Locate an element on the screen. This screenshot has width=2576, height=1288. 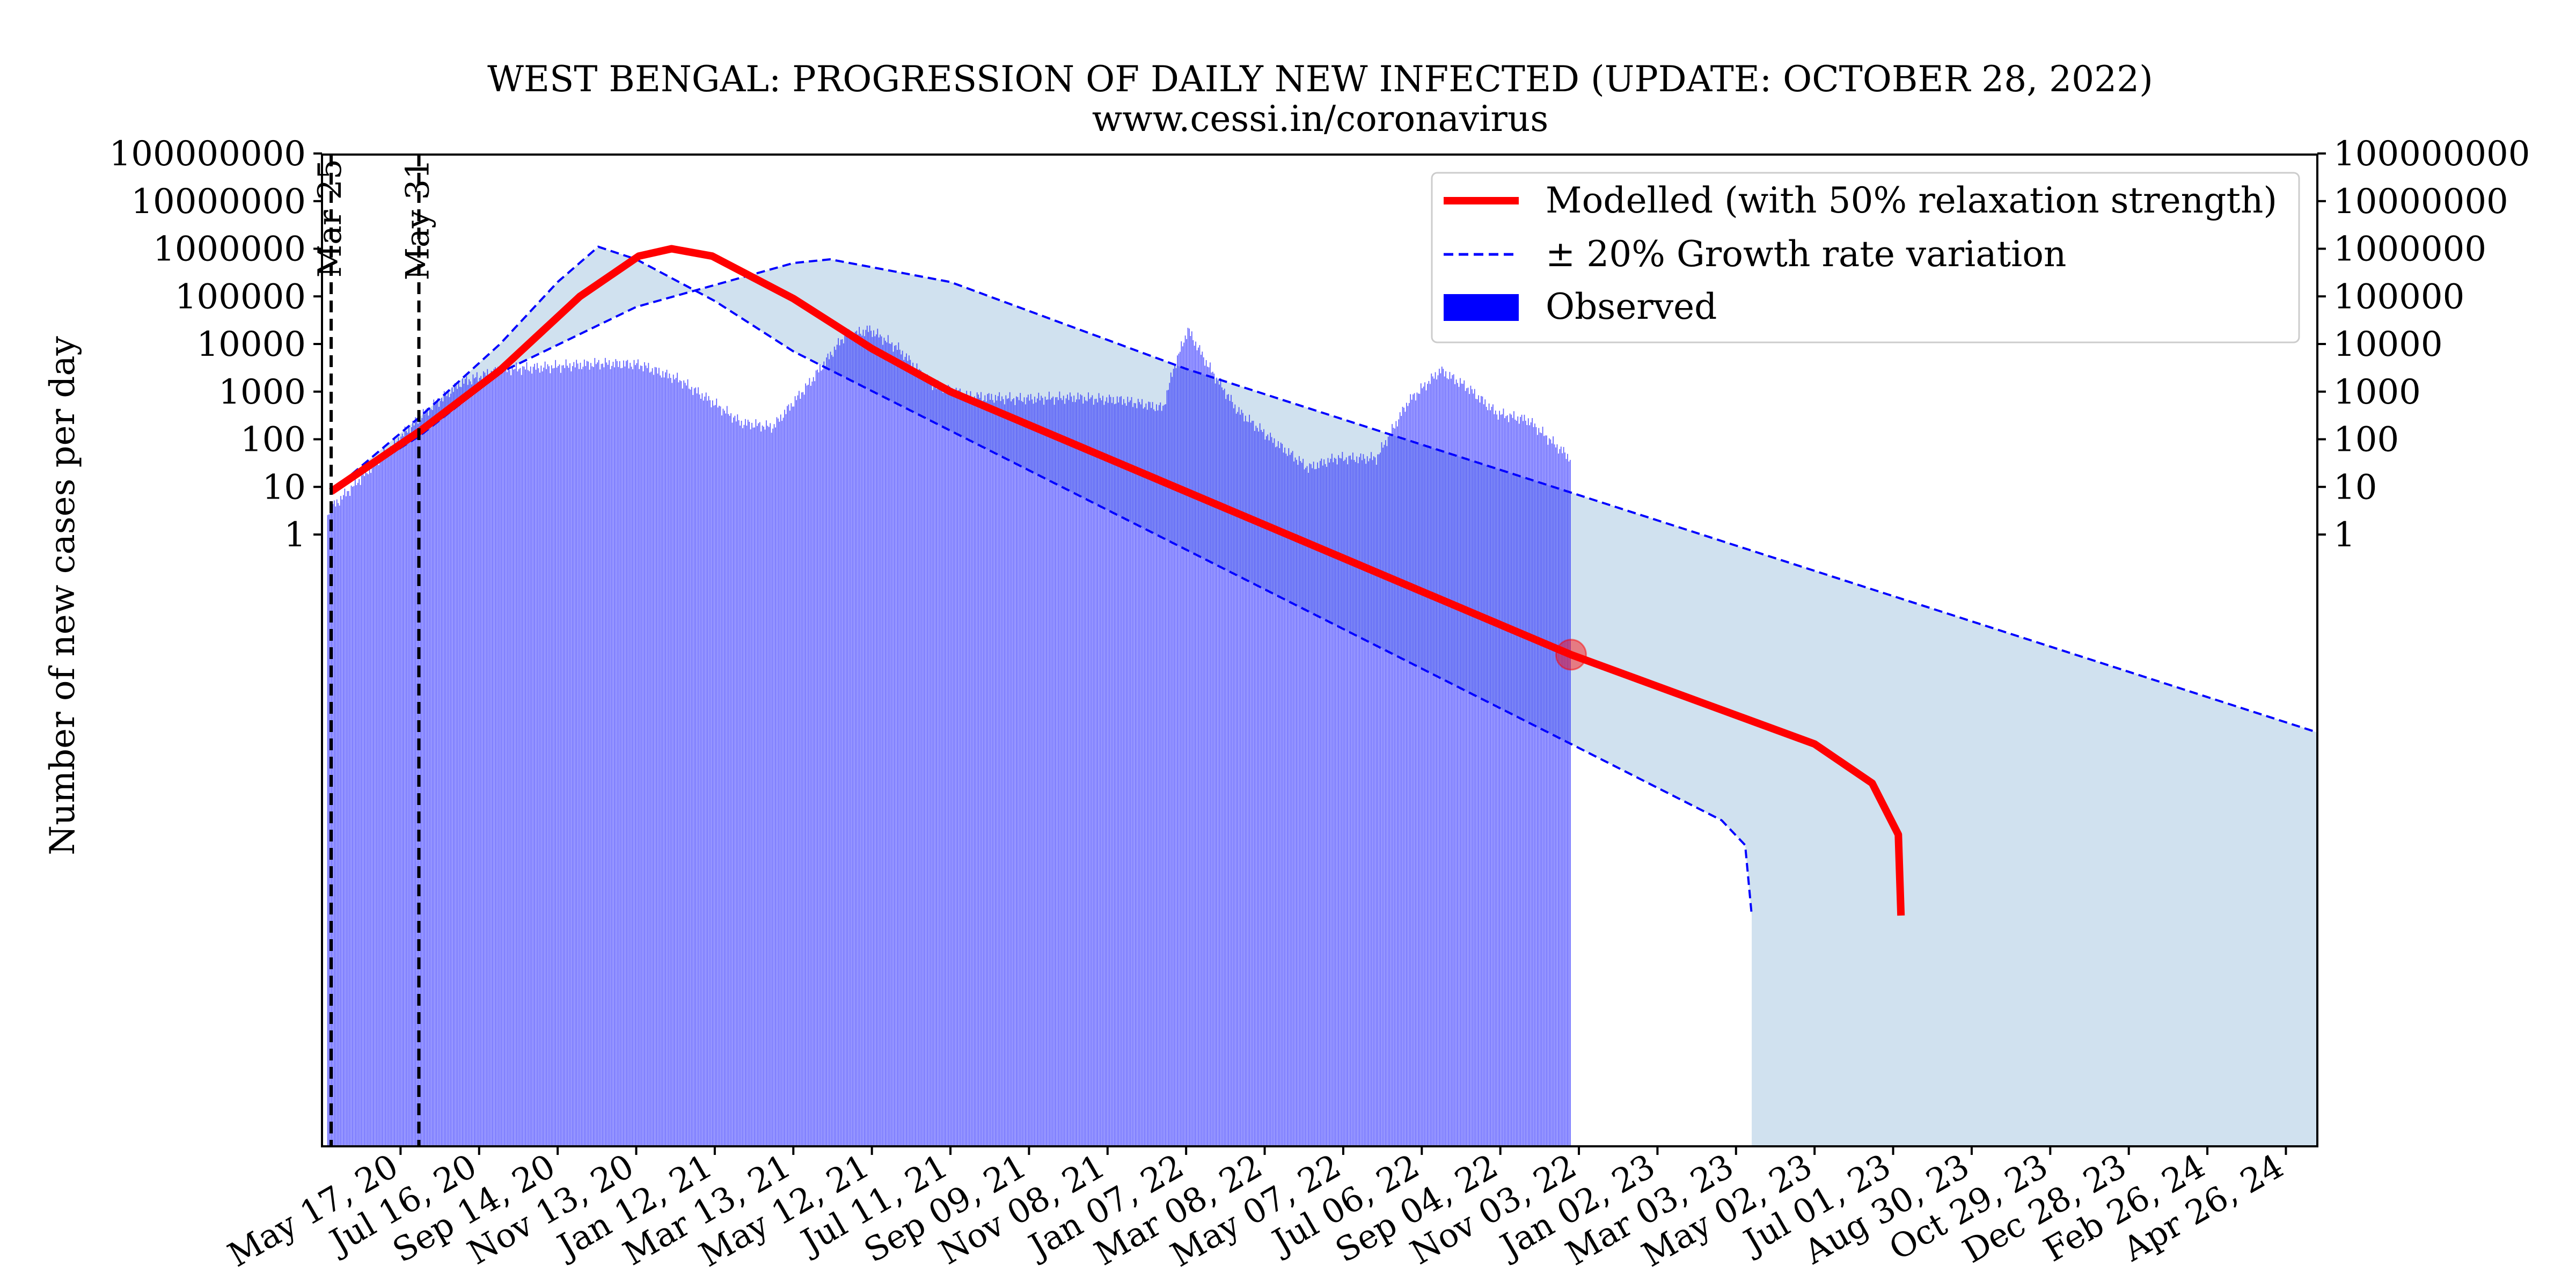
y-tick-label-left: 100000000 is located at coordinates (207, 154).